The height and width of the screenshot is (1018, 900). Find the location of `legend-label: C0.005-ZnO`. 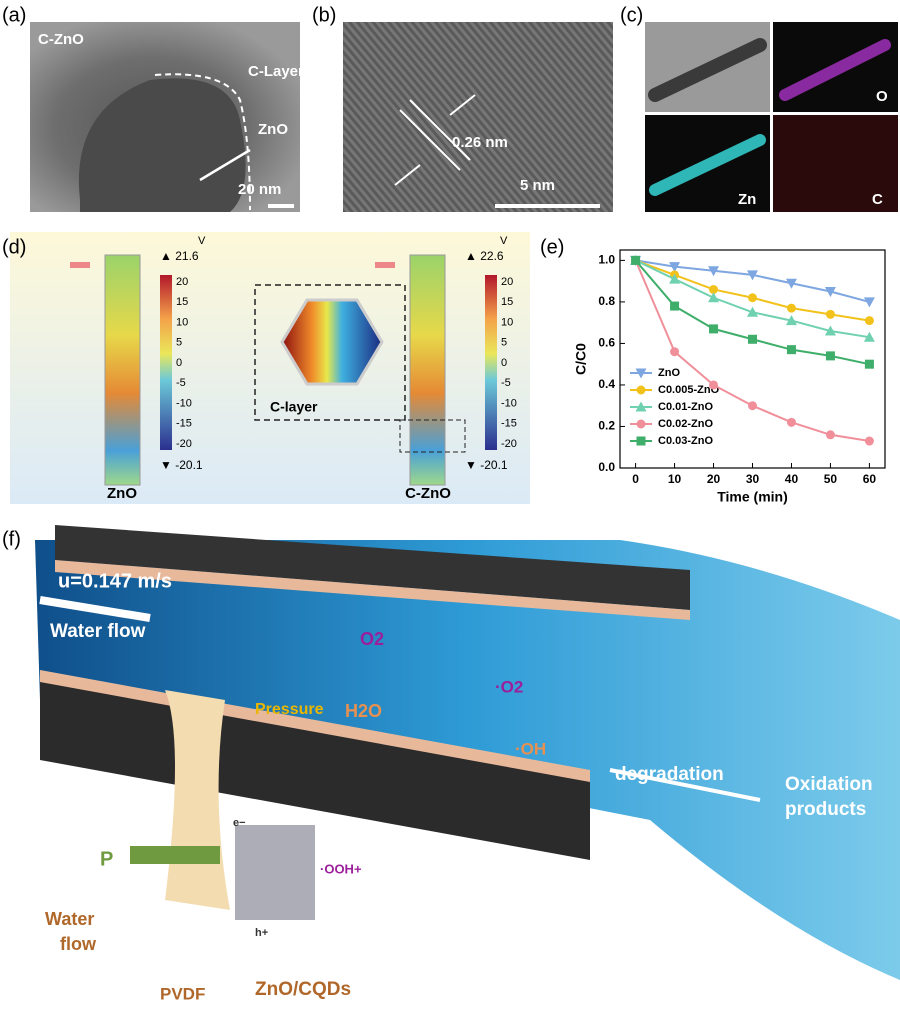

legend-label: C0.005-ZnO is located at coordinates (689, 390).